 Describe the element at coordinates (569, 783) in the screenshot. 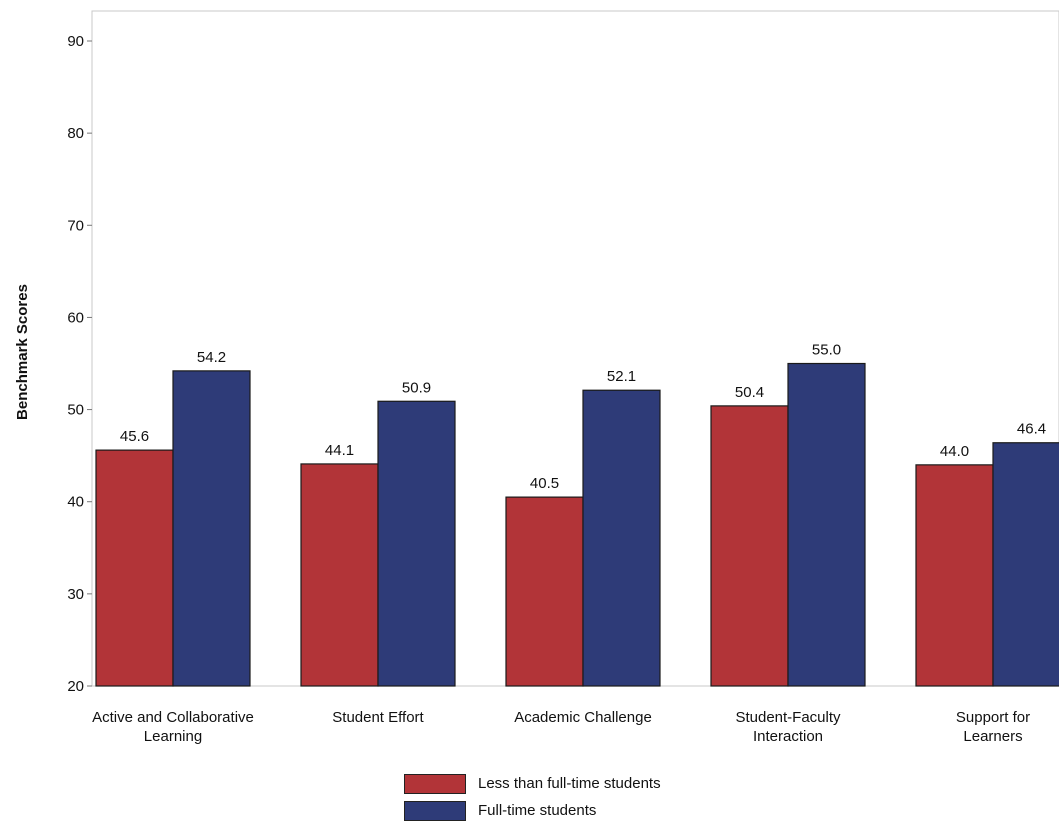

I see `legend-label-part-time: Less than full-time students` at that location.